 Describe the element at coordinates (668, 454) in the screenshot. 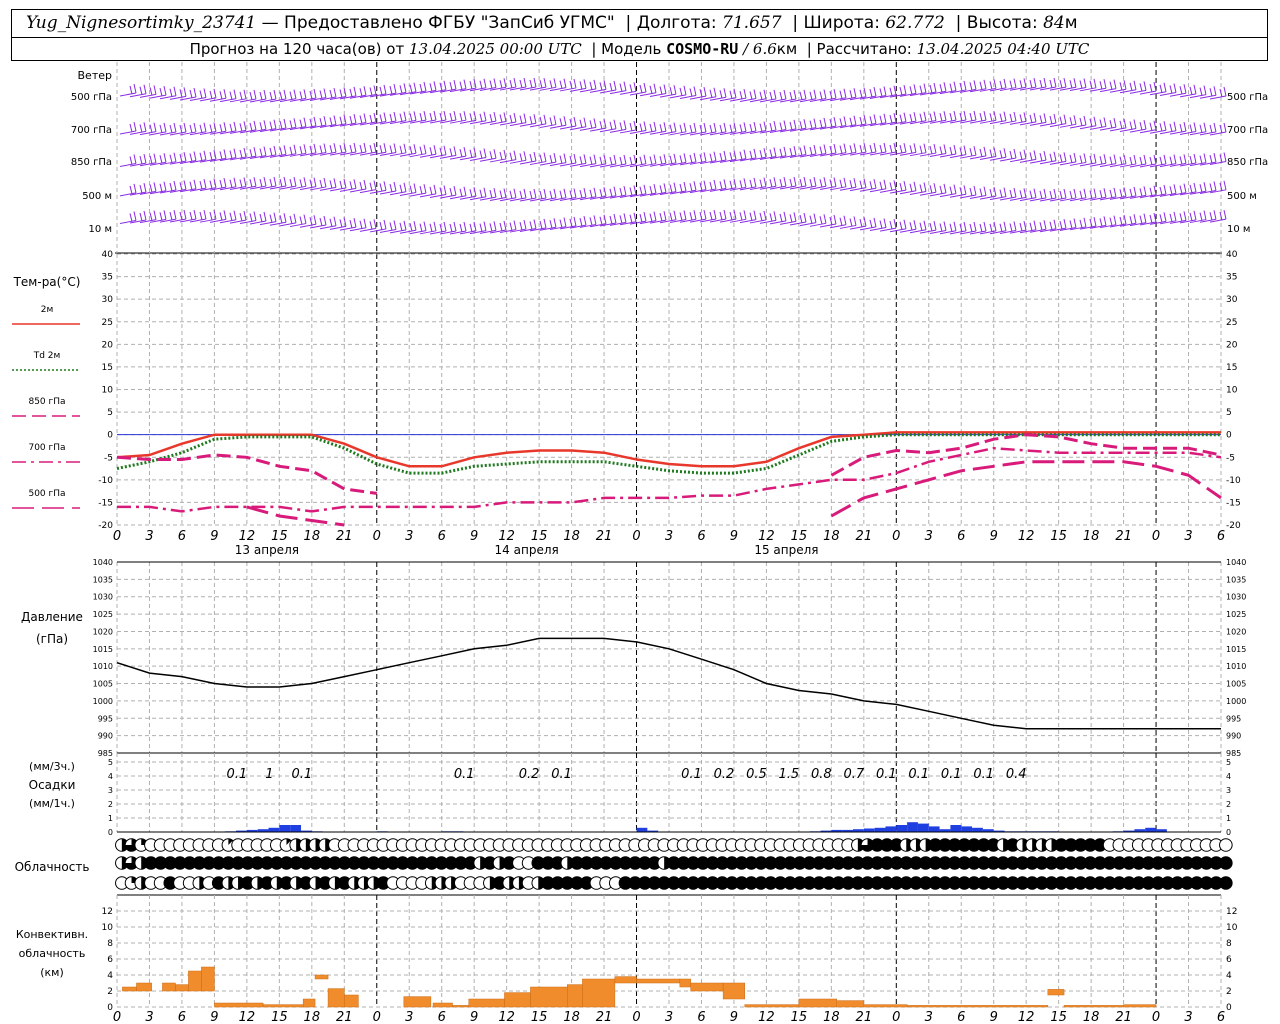

I see `temp-series-line` at that location.